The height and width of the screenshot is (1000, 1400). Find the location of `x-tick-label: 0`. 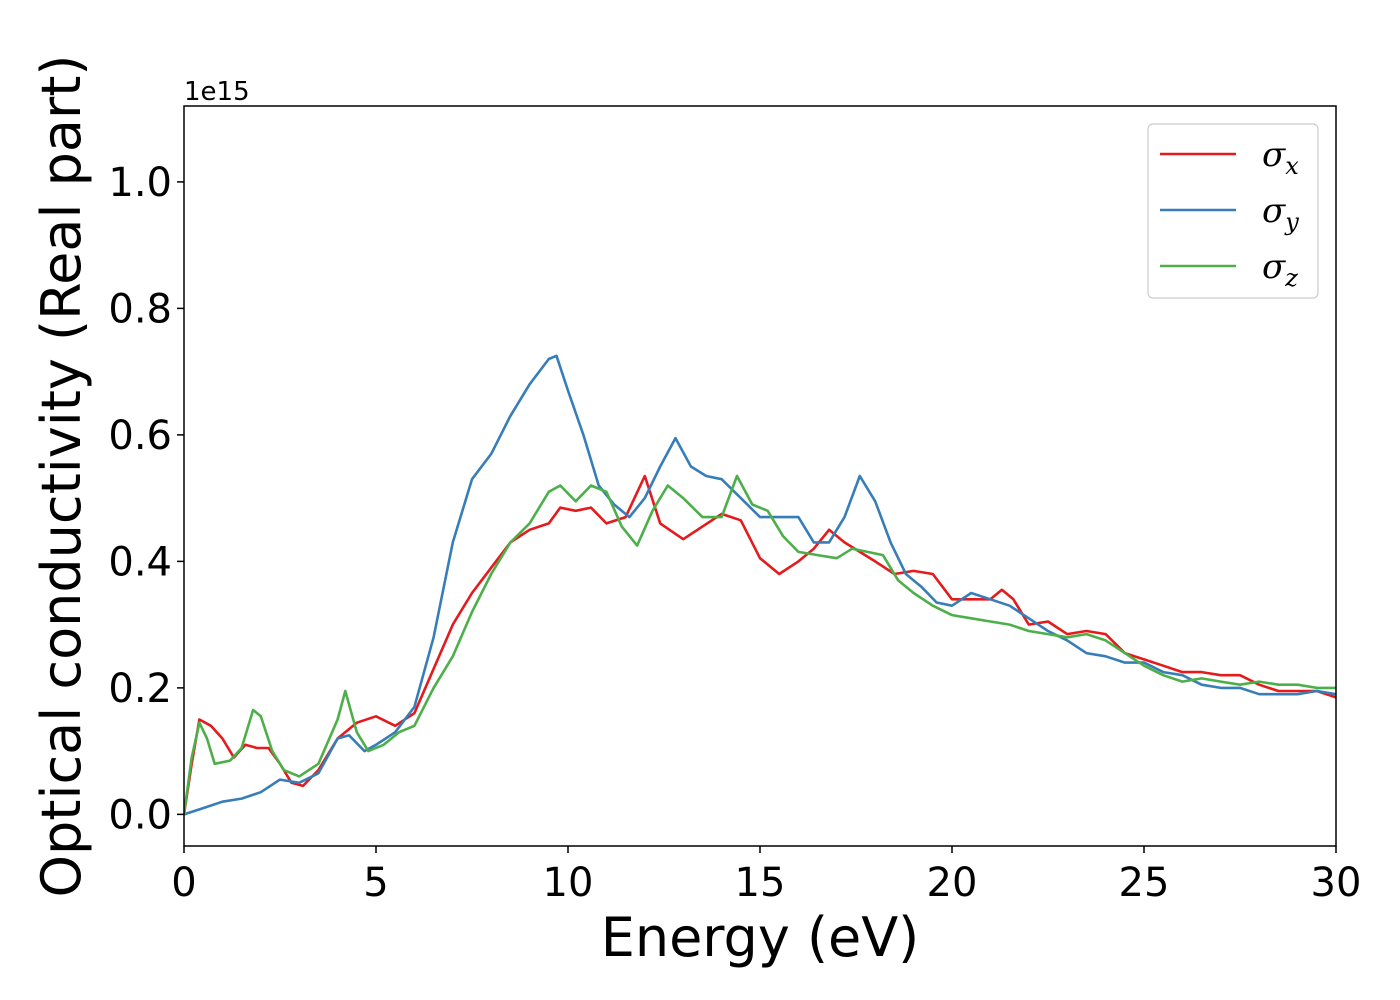

x-tick-label: 0 is located at coordinates (183, 883).